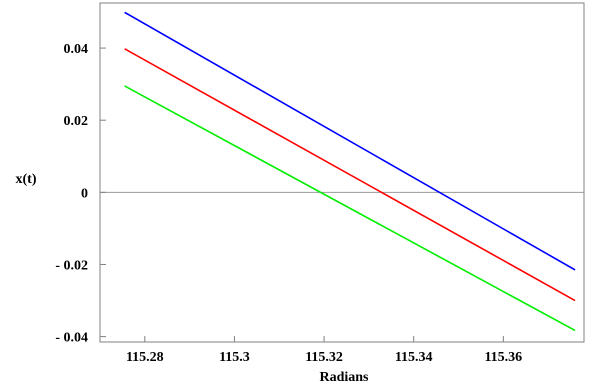 Image resolution: width=592 pixels, height=387 pixels. What do you see at coordinates (76, 49) in the screenshot?
I see `y-tick-label: 0.04` at bounding box center [76, 49].